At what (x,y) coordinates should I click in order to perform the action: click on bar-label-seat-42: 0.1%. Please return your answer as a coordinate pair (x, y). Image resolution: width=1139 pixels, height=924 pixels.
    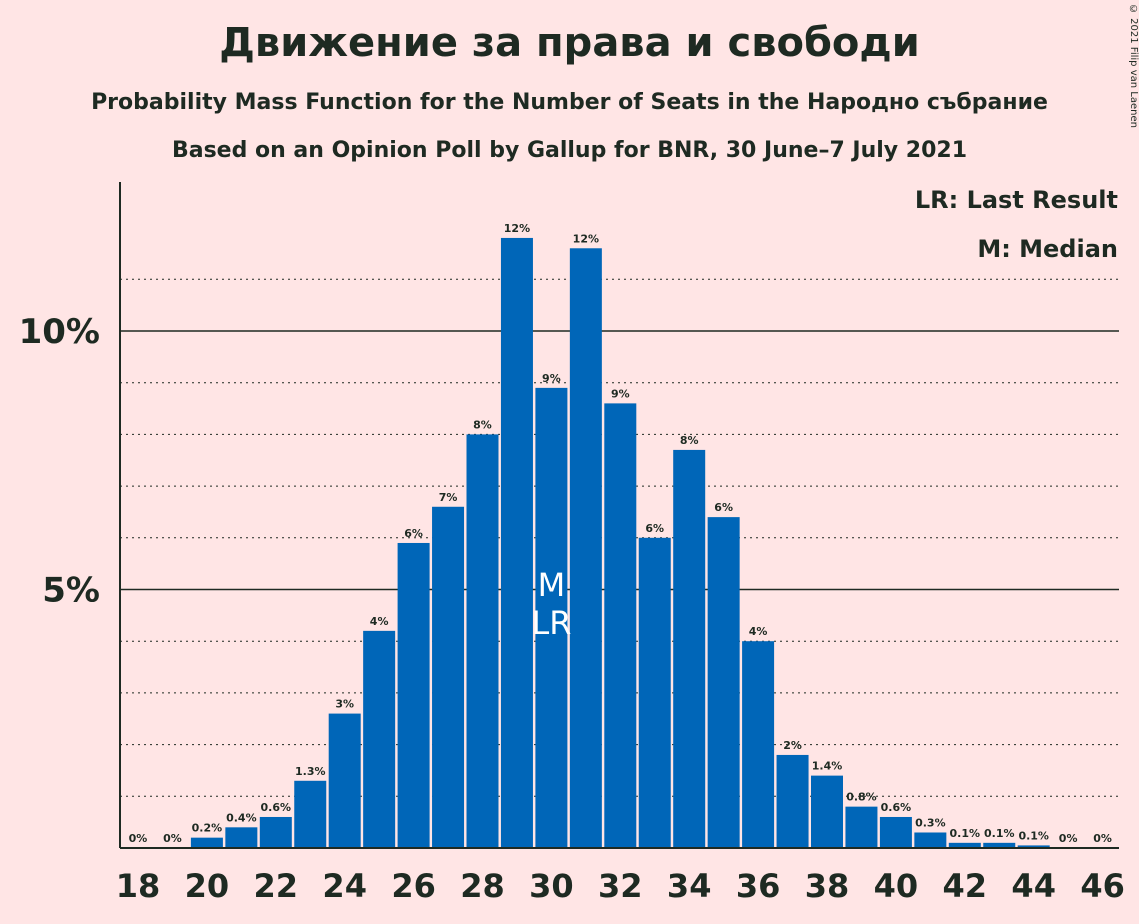
    Looking at the image, I should click on (965, 833).